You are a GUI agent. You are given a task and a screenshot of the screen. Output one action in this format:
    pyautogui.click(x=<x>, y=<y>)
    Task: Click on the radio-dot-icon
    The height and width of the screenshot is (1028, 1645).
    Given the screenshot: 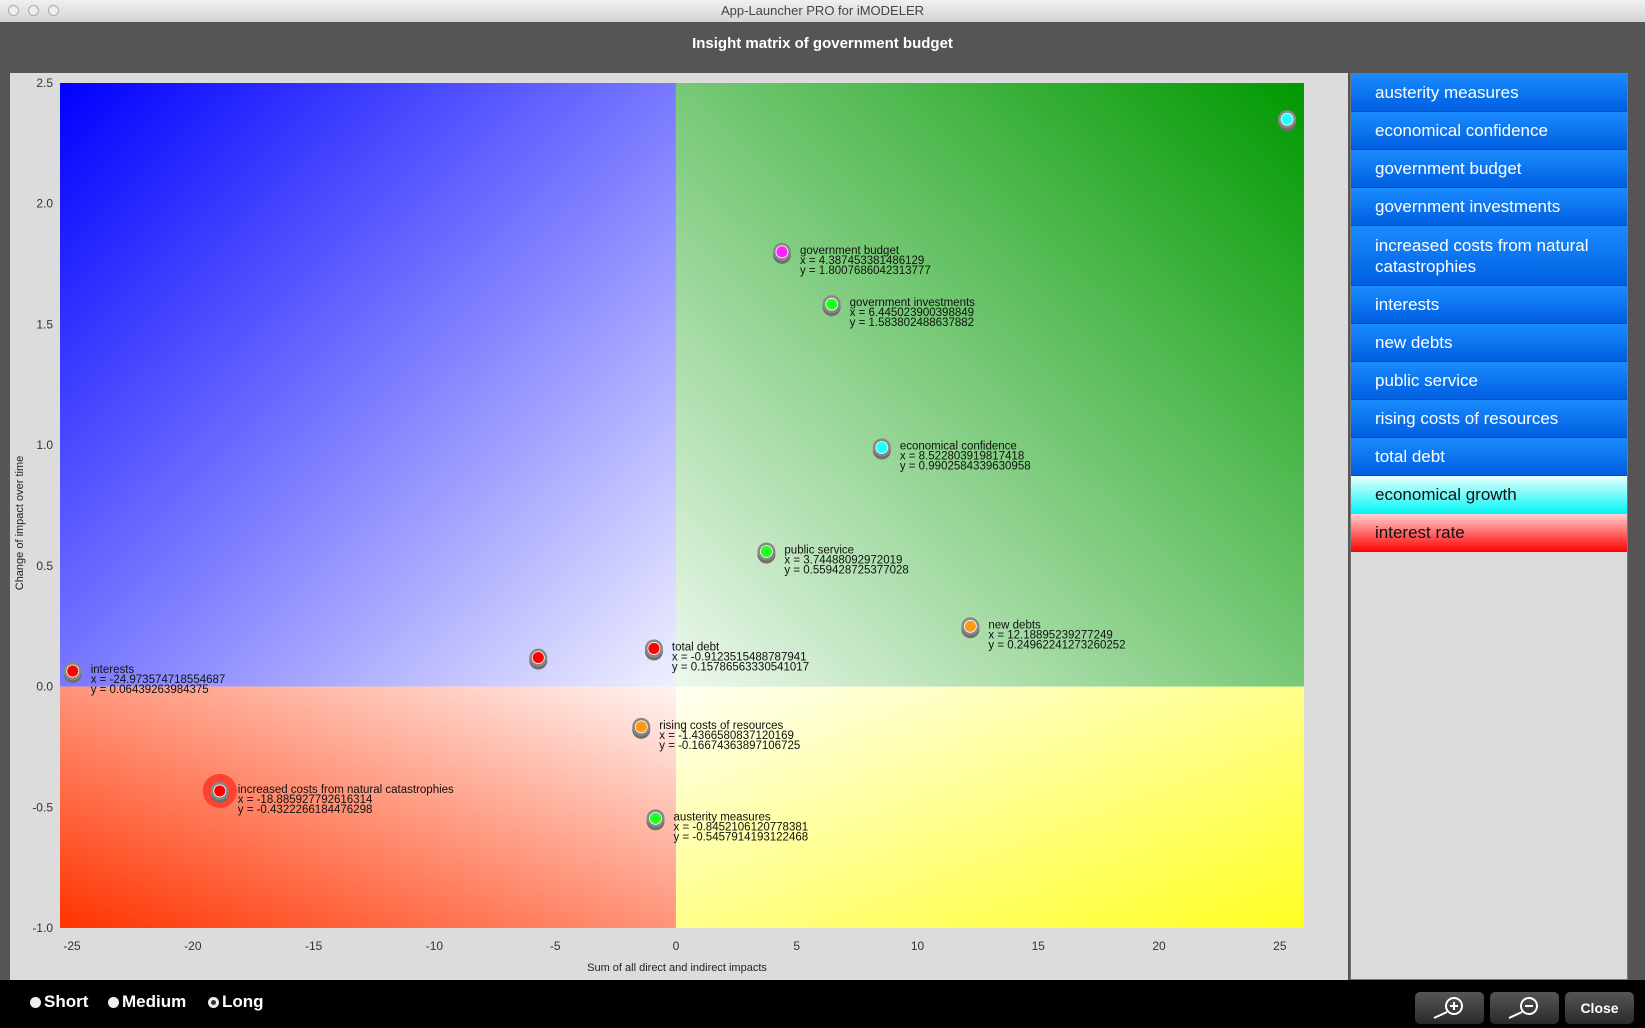 What is the action you would take?
    pyautogui.click(x=113, y=1002)
    